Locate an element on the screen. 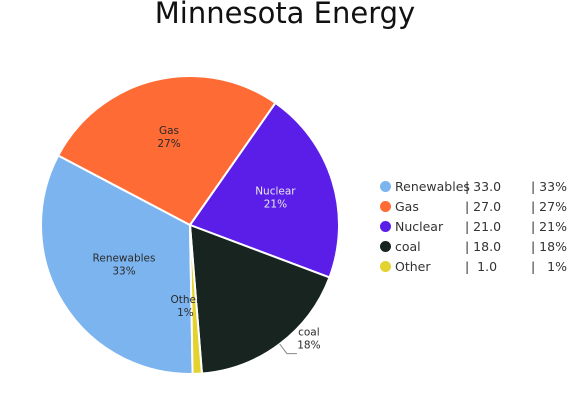 This screenshot has width=570, height=400. legend-item-nuclear: Nuclear | 21.0 | 21% is located at coordinates (475, 226).